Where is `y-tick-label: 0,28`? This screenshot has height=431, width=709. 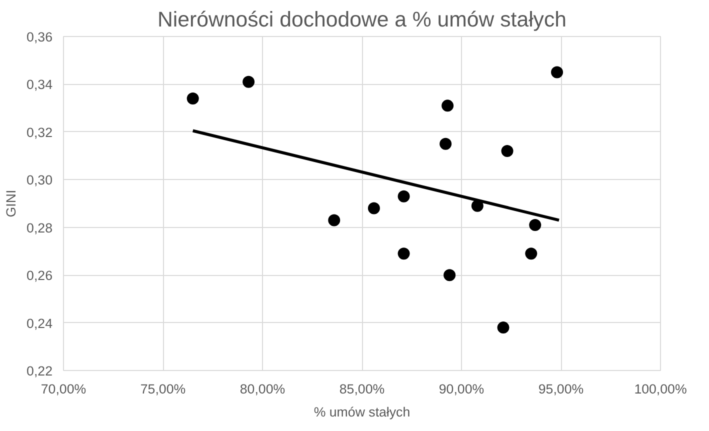 y-tick-label: 0,28 is located at coordinates (39, 228).